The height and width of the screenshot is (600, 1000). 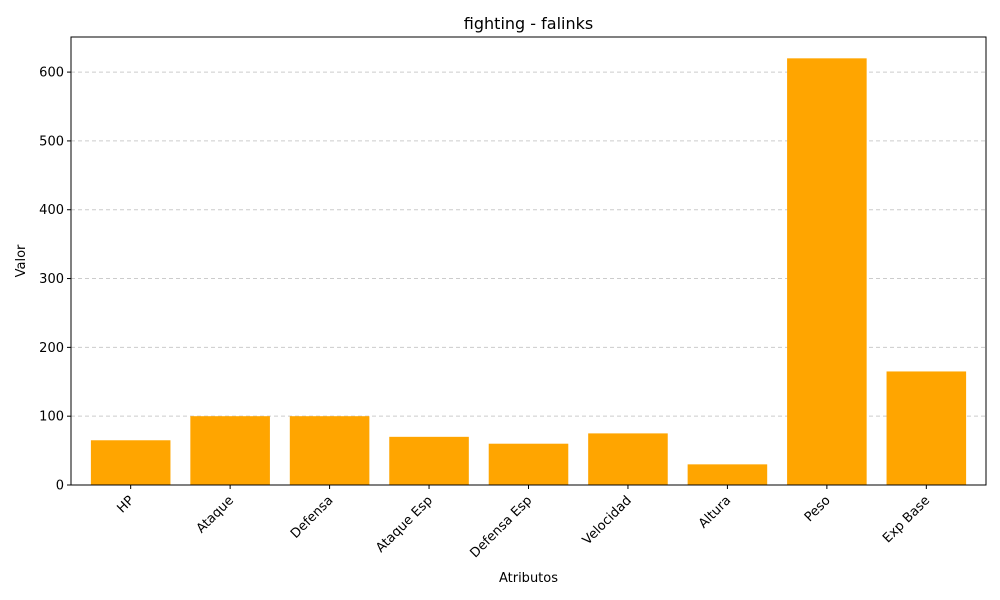 I want to click on y-tick-label: 0, so click(x=60, y=486).